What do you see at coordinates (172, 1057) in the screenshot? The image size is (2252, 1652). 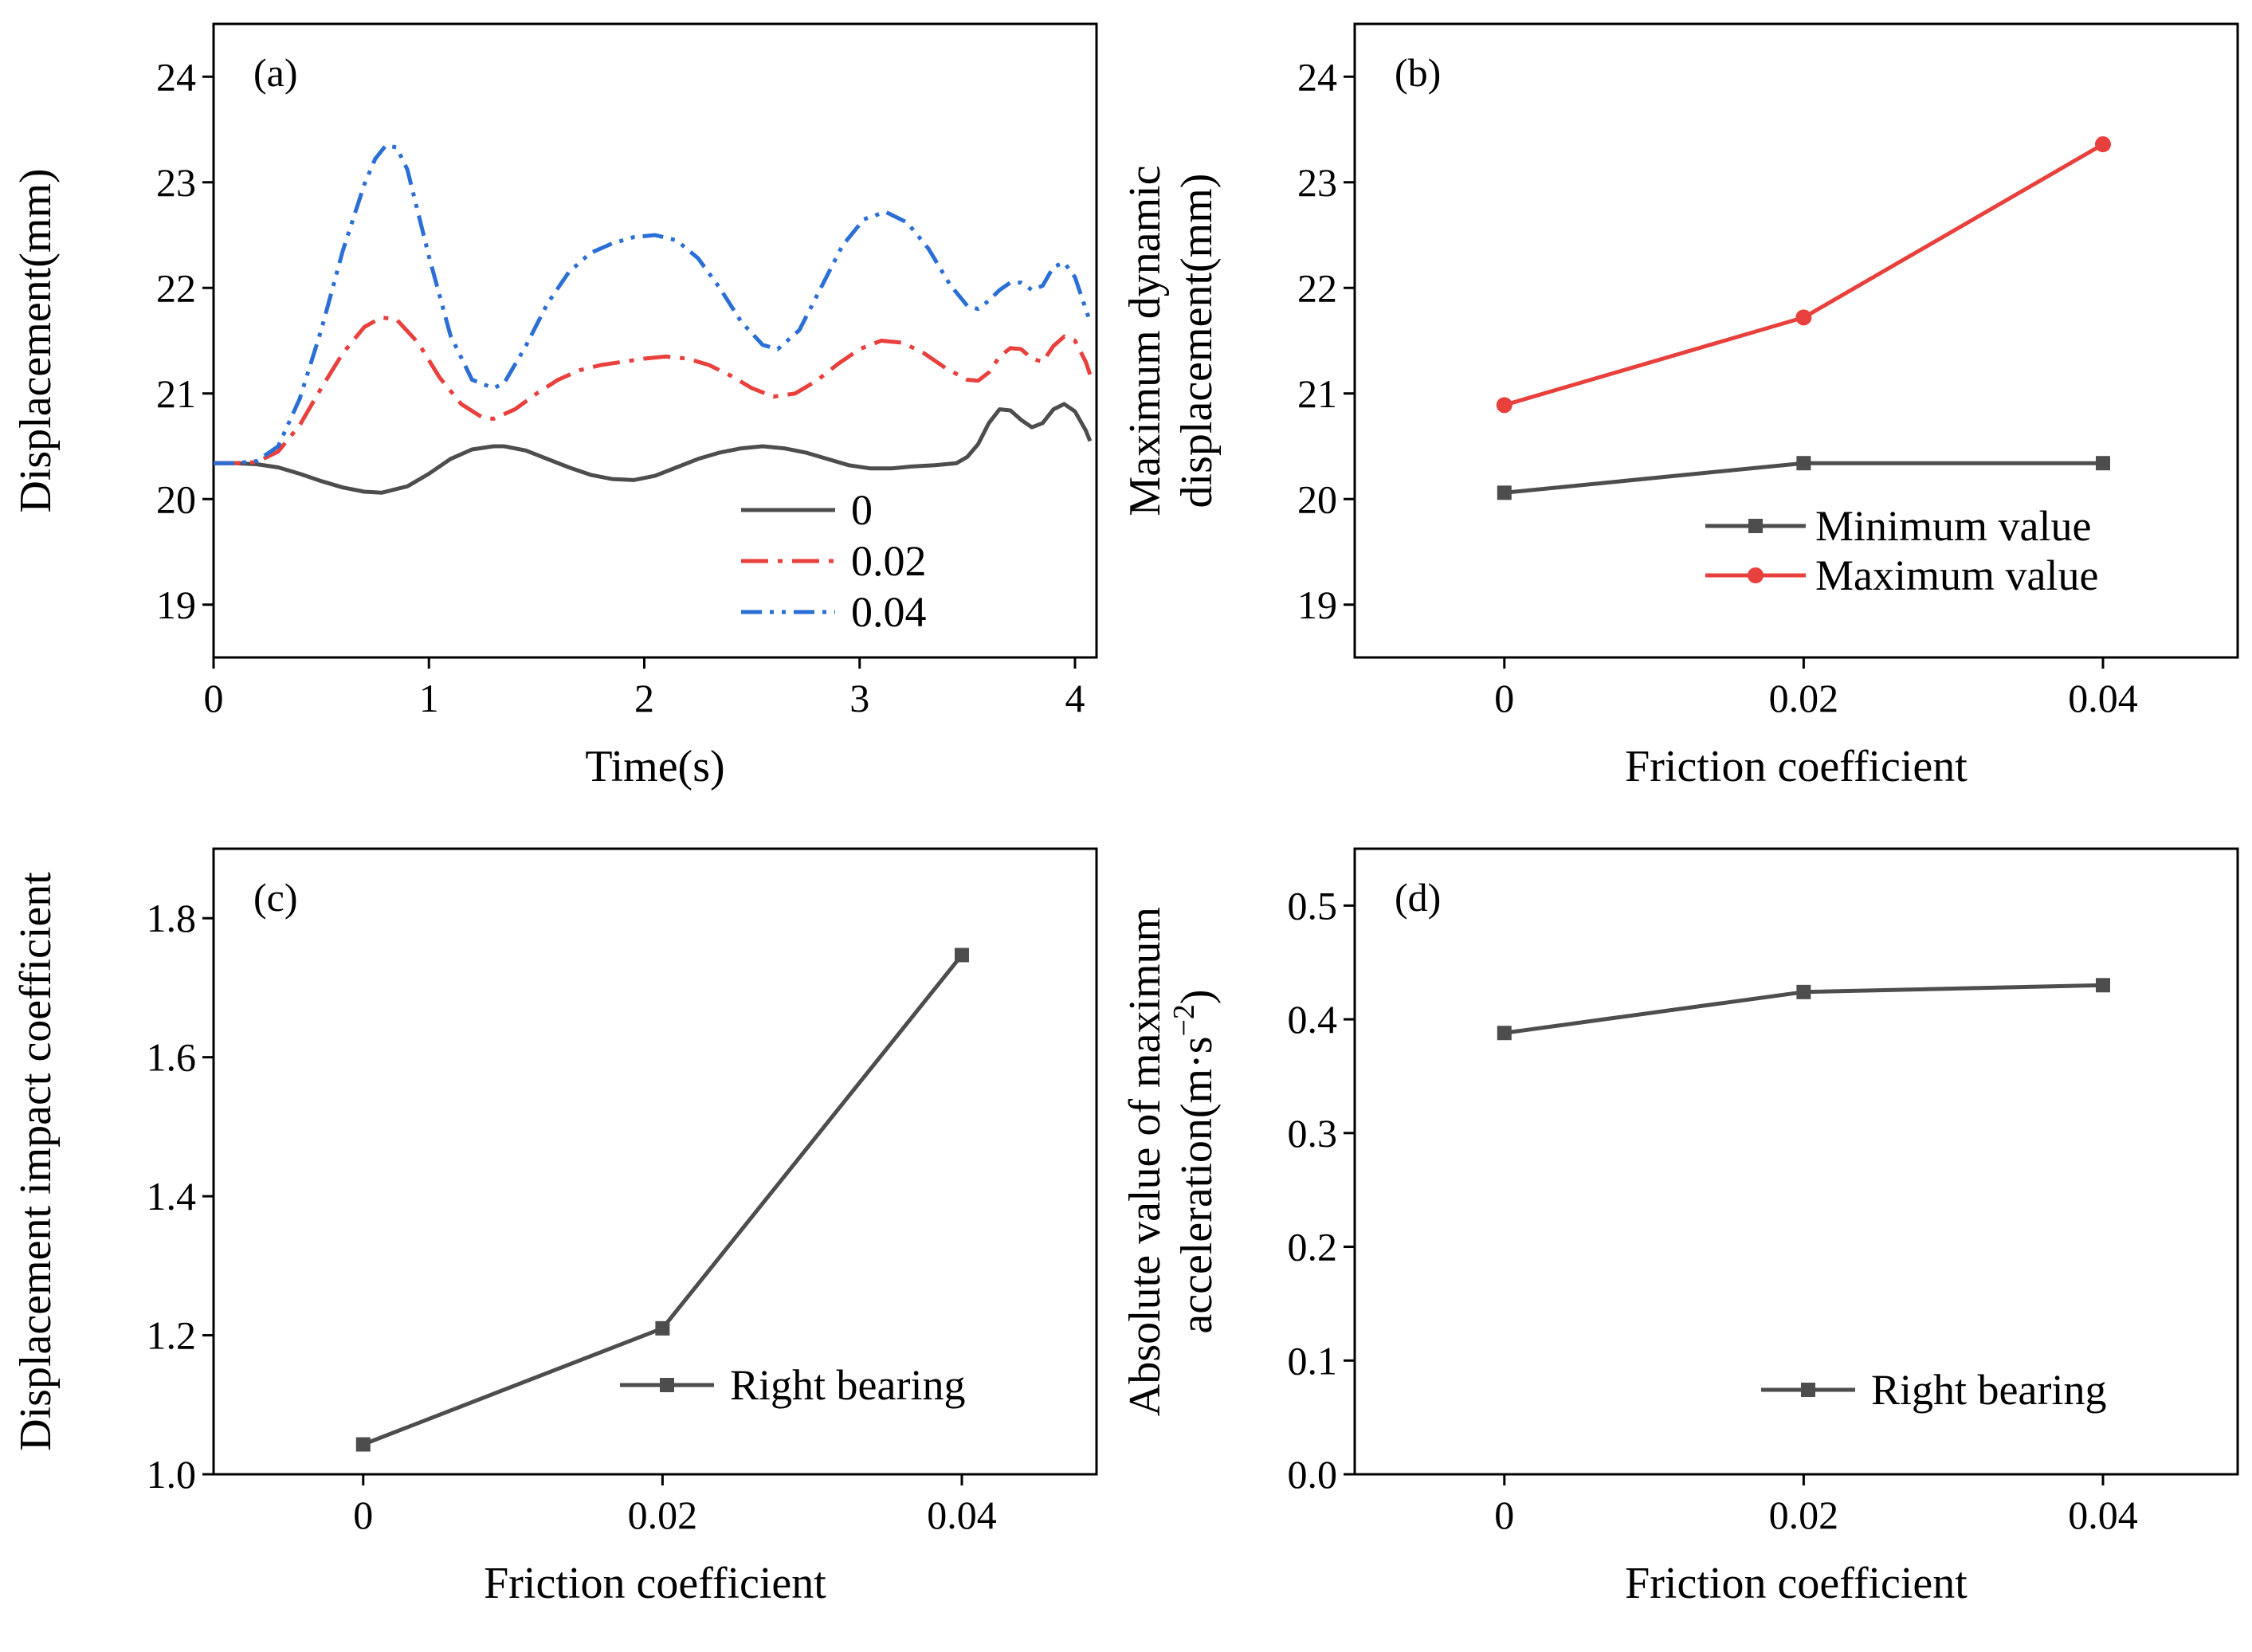 I see `y-tick-label: 1.6` at bounding box center [172, 1057].